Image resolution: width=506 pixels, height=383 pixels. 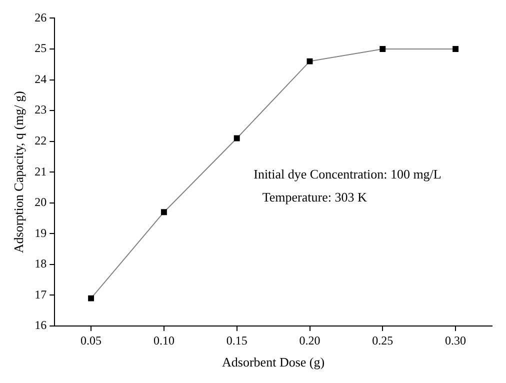 What do you see at coordinates (40, 140) in the screenshot?
I see `y-tick-label: 22` at bounding box center [40, 140].